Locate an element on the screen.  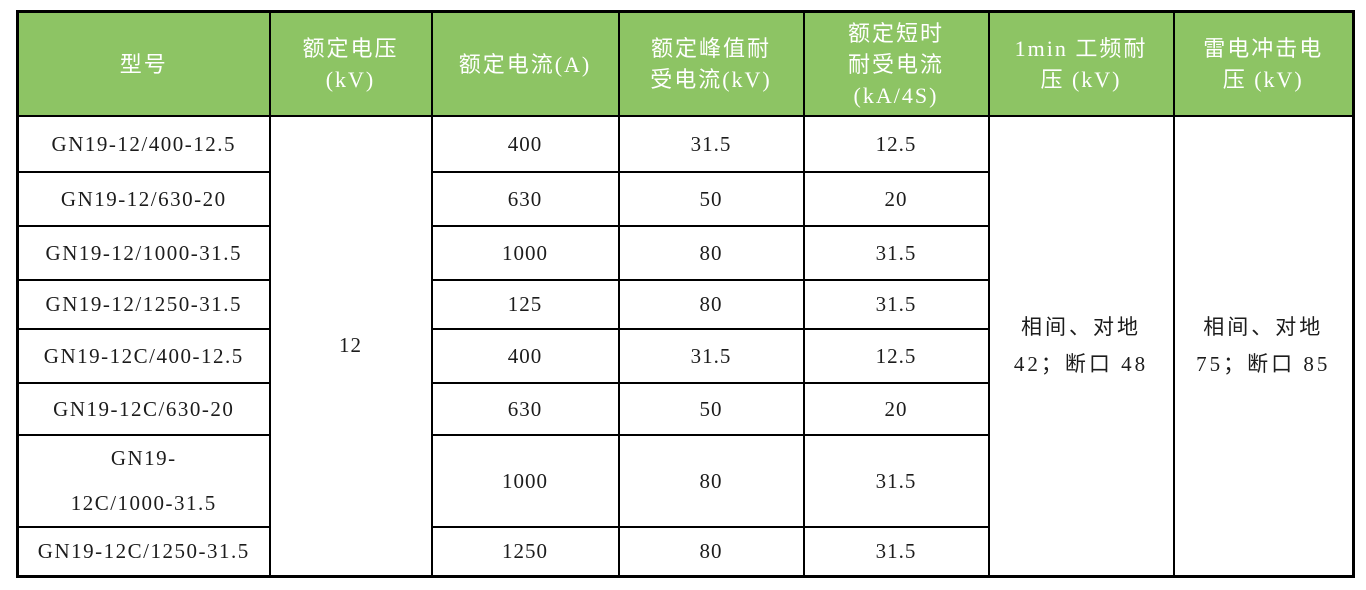
col-header-peak-withstand: 额定峰值耐 受电流(kV) is located at coordinates (711, 63).